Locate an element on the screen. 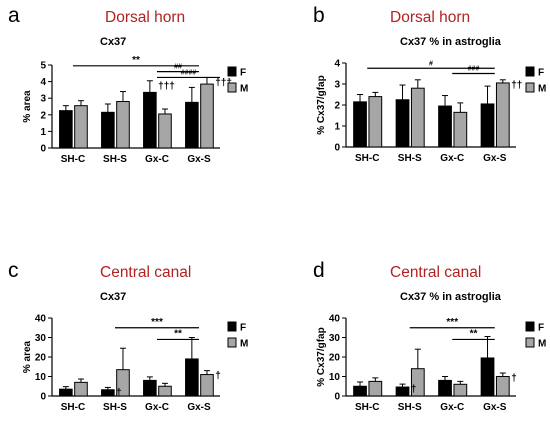 This screenshot has height=445, width=550. y-tick-label: 1 is located at coordinates (43, 132).